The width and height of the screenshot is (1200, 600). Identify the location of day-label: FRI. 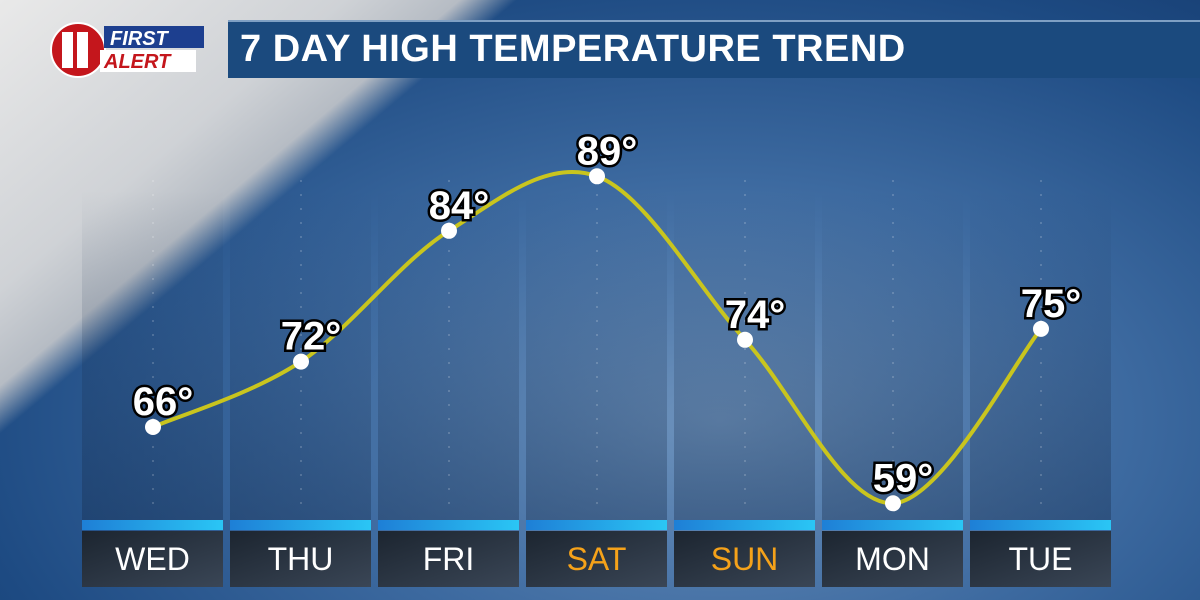
(448, 559).